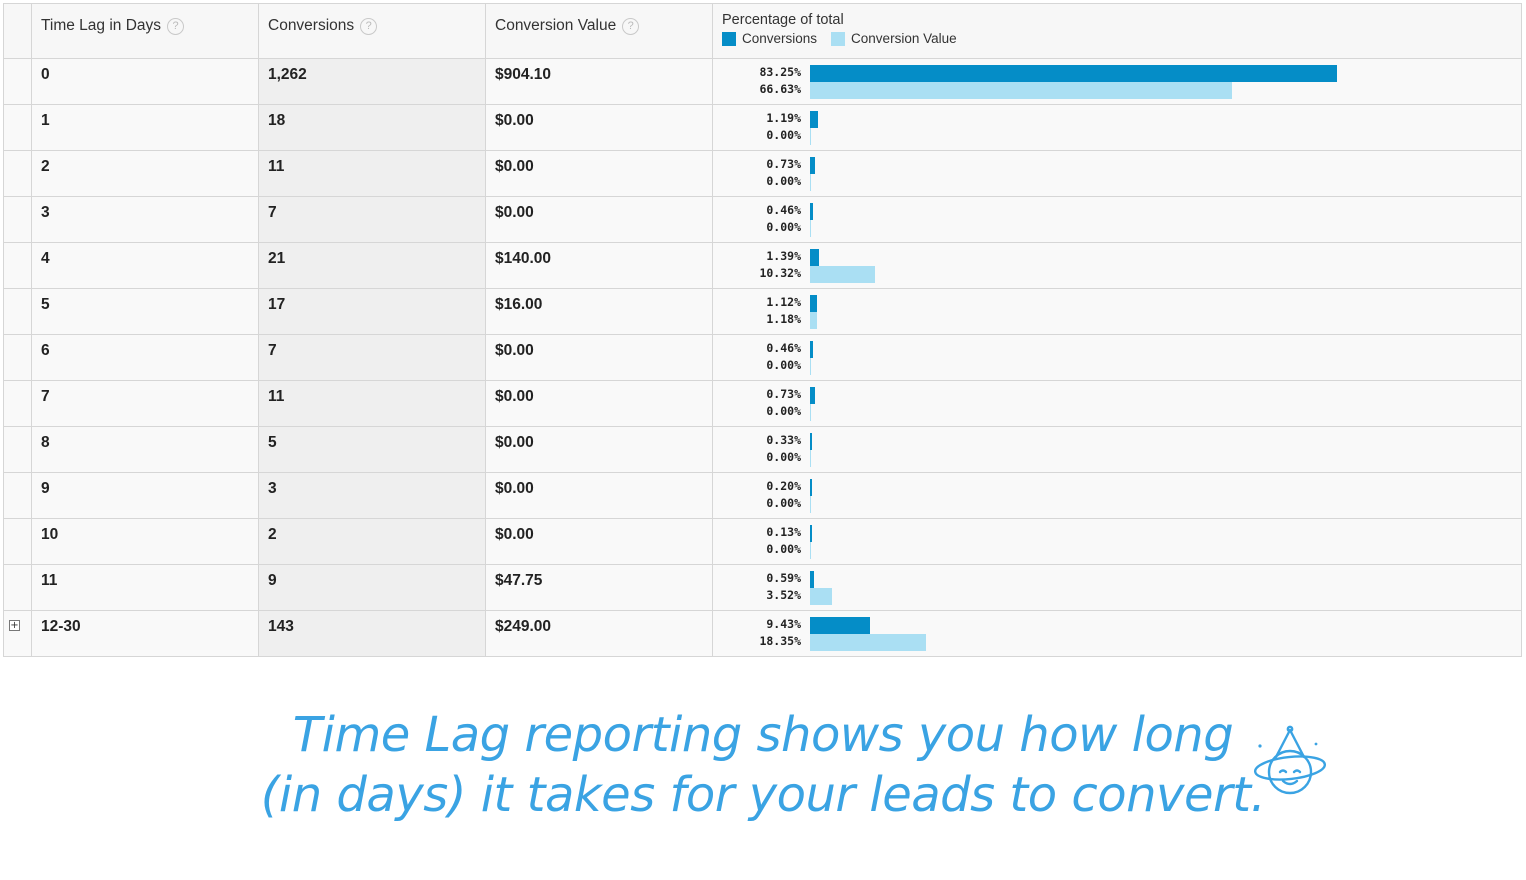 This screenshot has width=1526, height=880. What do you see at coordinates (519, 580) in the screenshot?
I see `conversion-value-value: $47.75` at bounding box center [519, 580].